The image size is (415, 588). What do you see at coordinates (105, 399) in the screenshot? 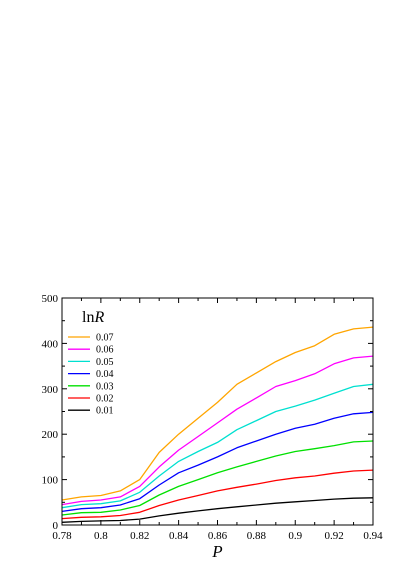
I see `legend-label-0.02: 0.02` at bounding box center [105, 399].